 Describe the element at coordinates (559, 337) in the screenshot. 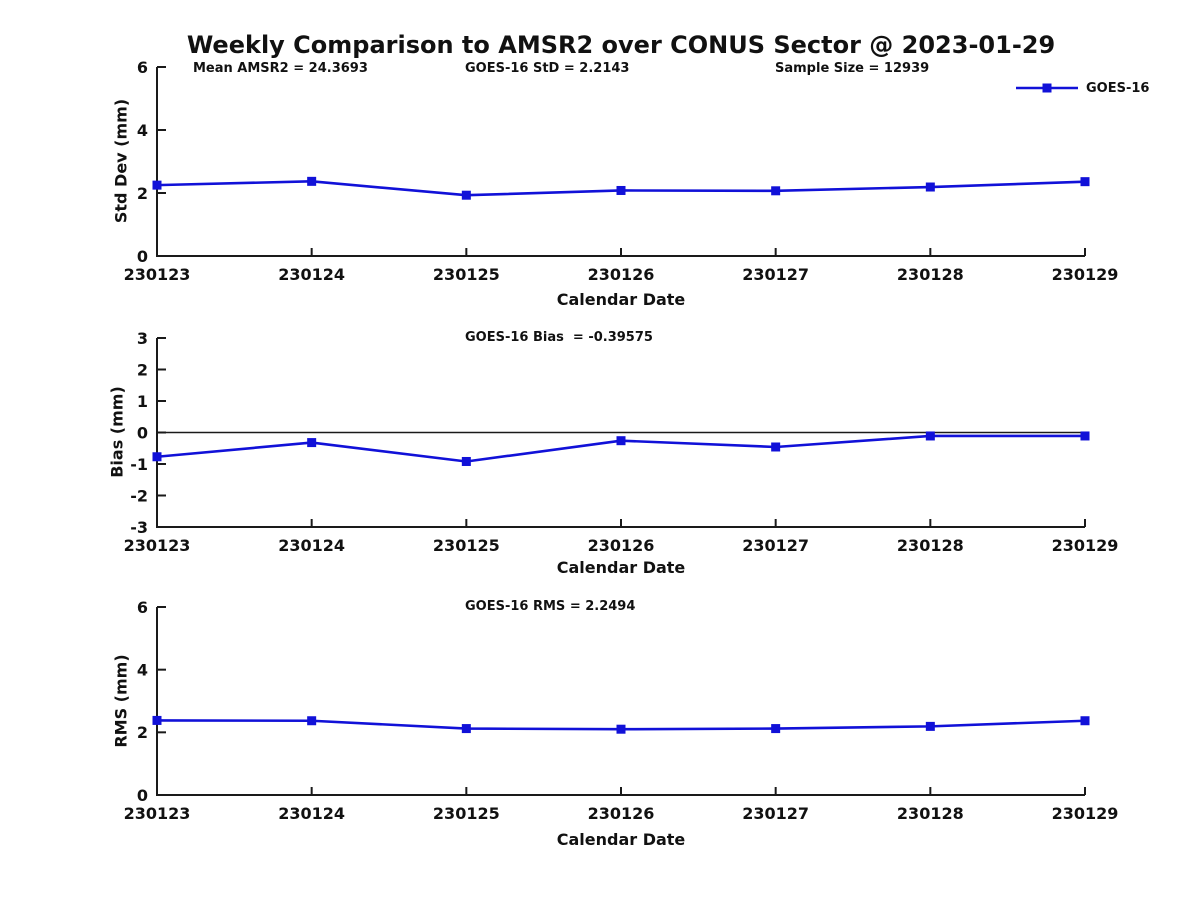

I see `annotation-goes16-bias: GOES-16 Bias = -0.39575` at that location.